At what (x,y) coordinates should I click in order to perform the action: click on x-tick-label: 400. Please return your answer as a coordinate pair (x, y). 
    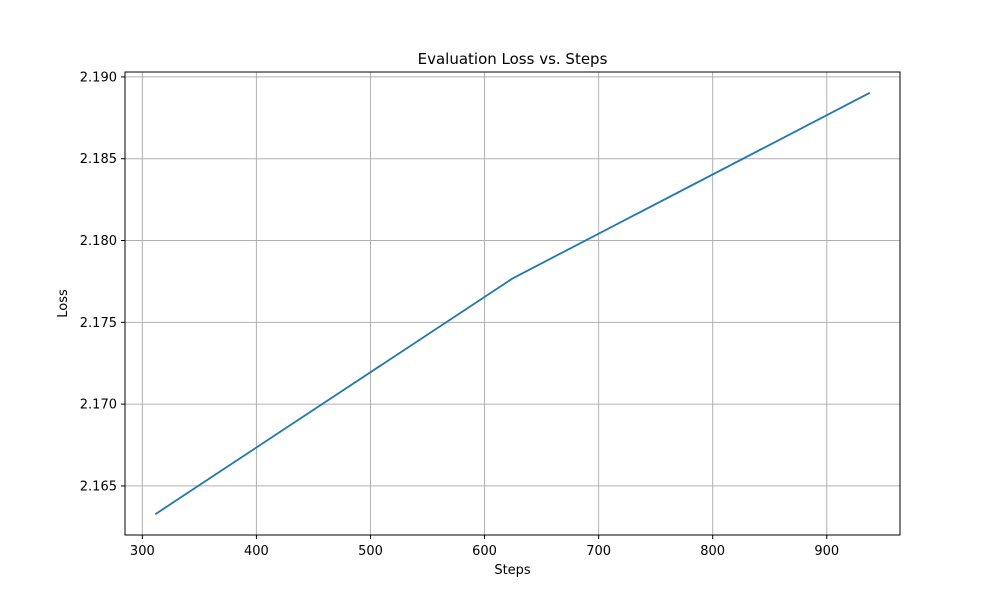
    Looking at the image, I should click on (256, 551).